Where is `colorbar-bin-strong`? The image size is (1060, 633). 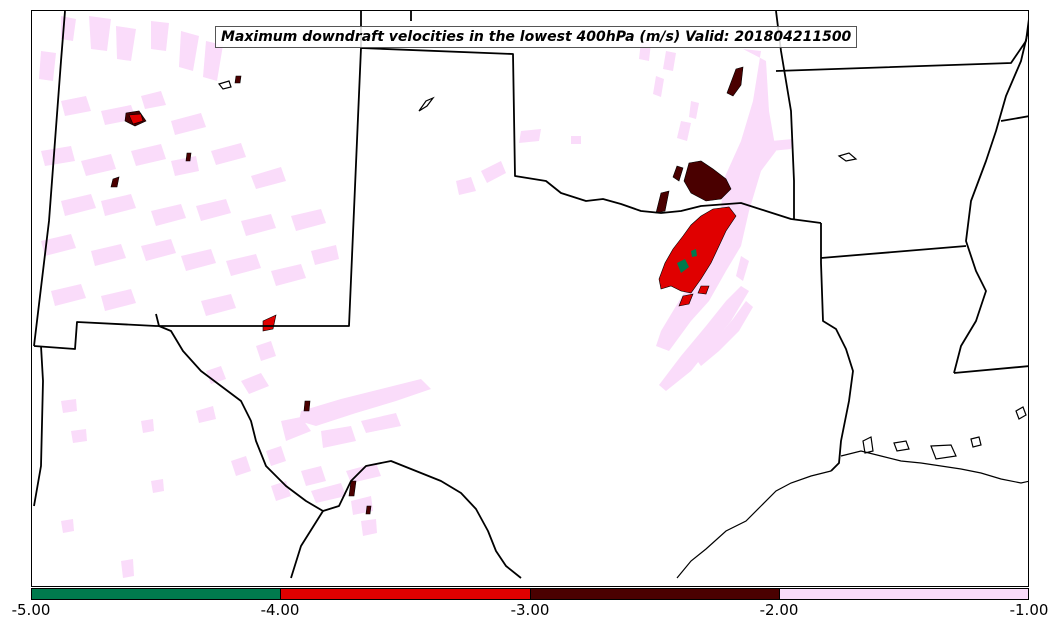 colorbar-bin-strong is located at coordinates (405, 594).